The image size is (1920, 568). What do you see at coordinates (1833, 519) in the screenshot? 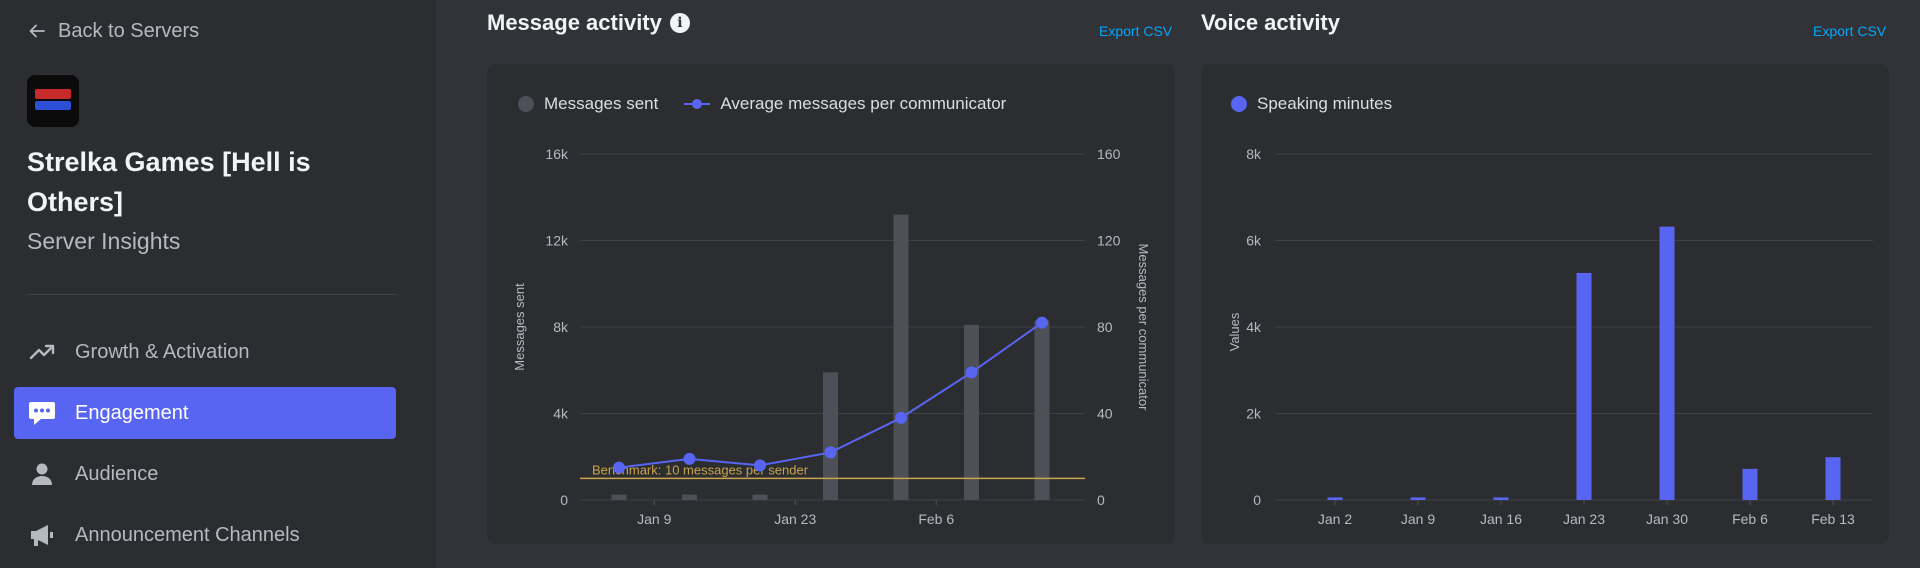
I see `x-tick-label: Feb 13` at bounding box center [1833, 519].